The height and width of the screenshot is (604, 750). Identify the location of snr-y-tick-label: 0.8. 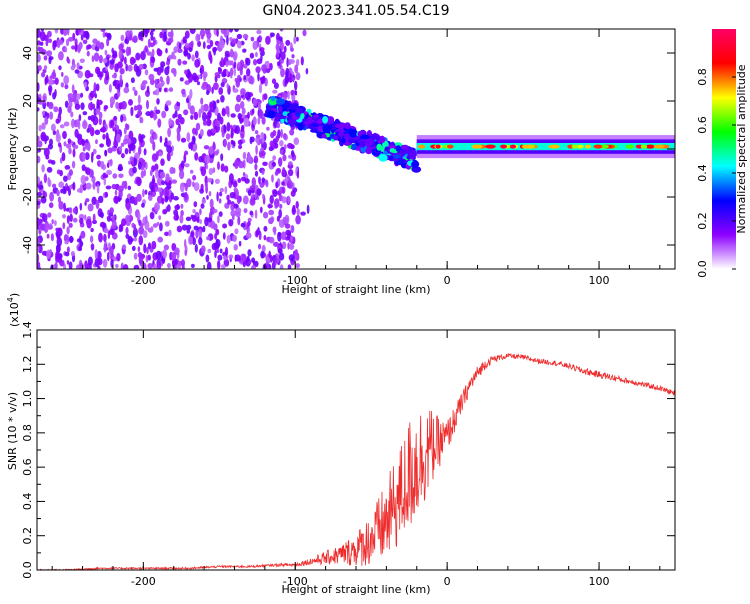
(27, 433).